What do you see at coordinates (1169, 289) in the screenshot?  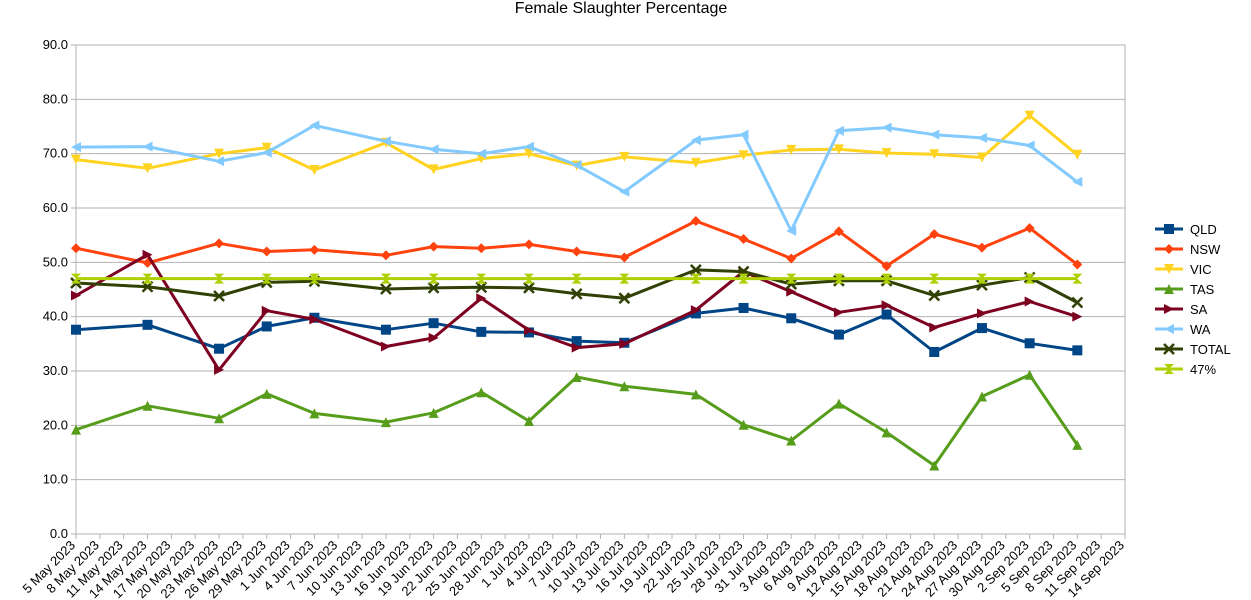 I see `legend-marker-tas` at bounding box center [1169, 289].